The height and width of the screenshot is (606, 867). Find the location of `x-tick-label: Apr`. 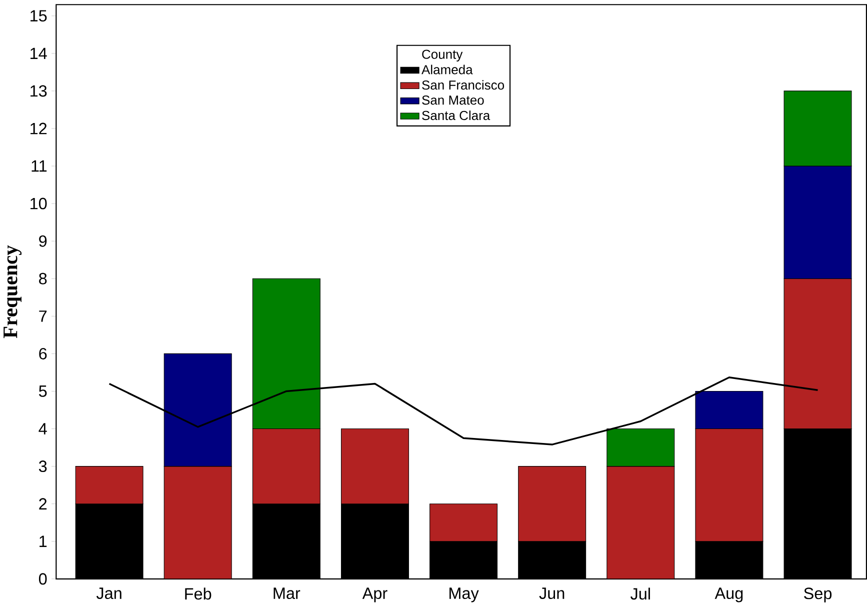

x-tick-label: Apr is located at coordinates (375, 595).